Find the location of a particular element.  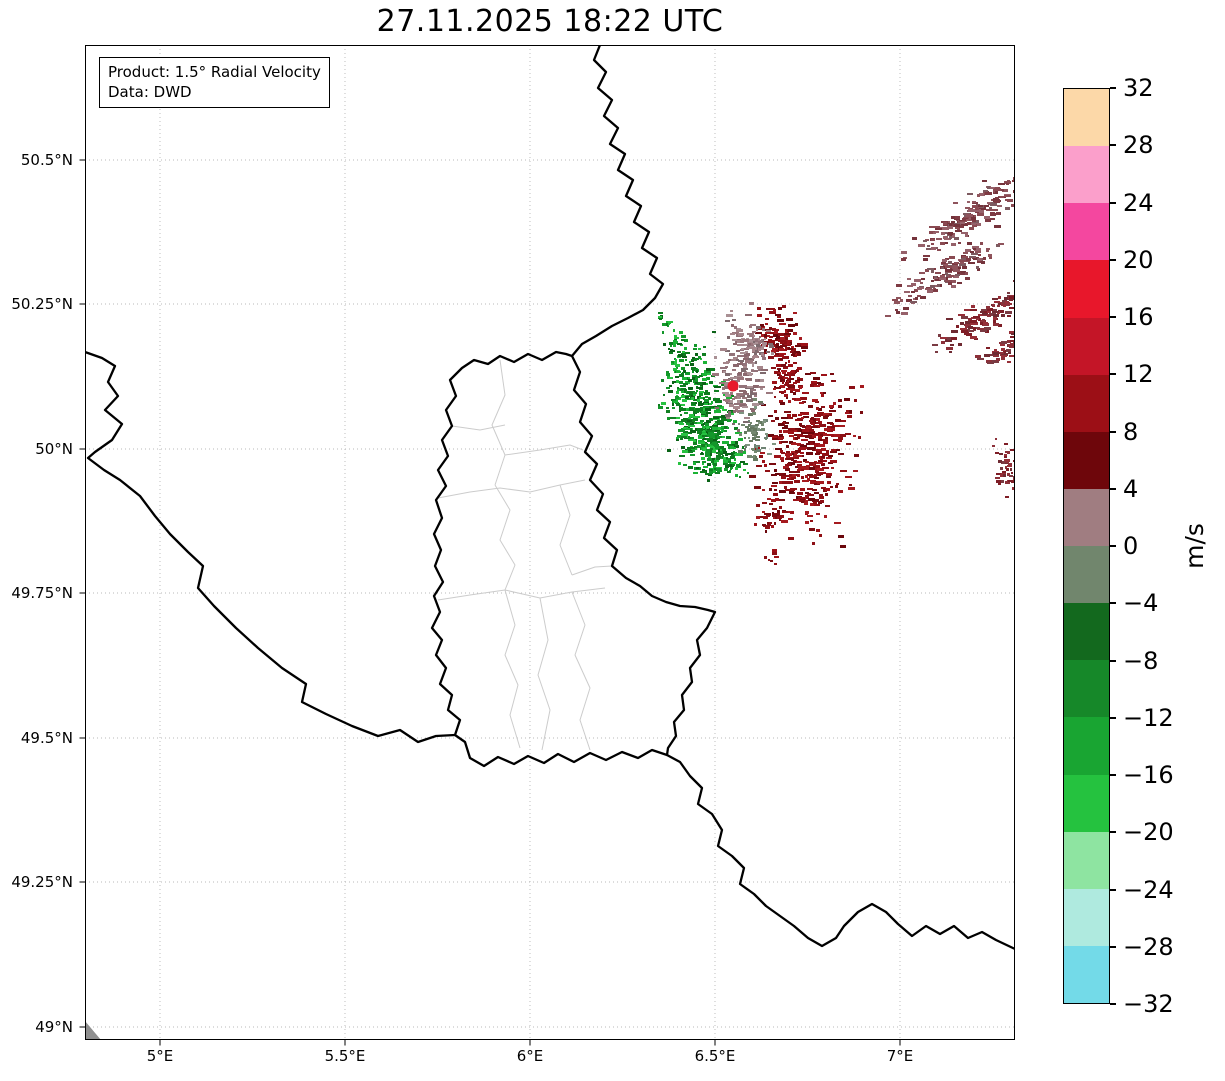

admin-border is located at coordinates (512, 669).